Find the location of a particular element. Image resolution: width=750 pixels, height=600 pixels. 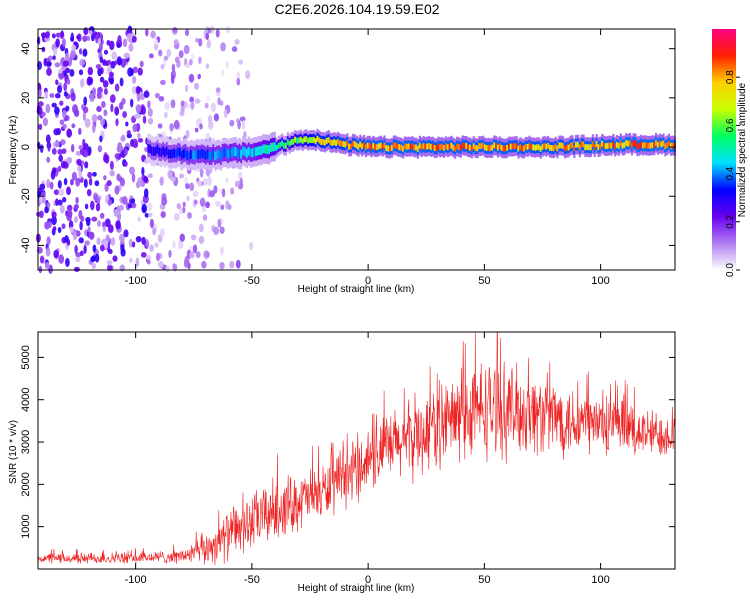

colorbar-tick-label: 0.0 is located at coordinates (730, 270).